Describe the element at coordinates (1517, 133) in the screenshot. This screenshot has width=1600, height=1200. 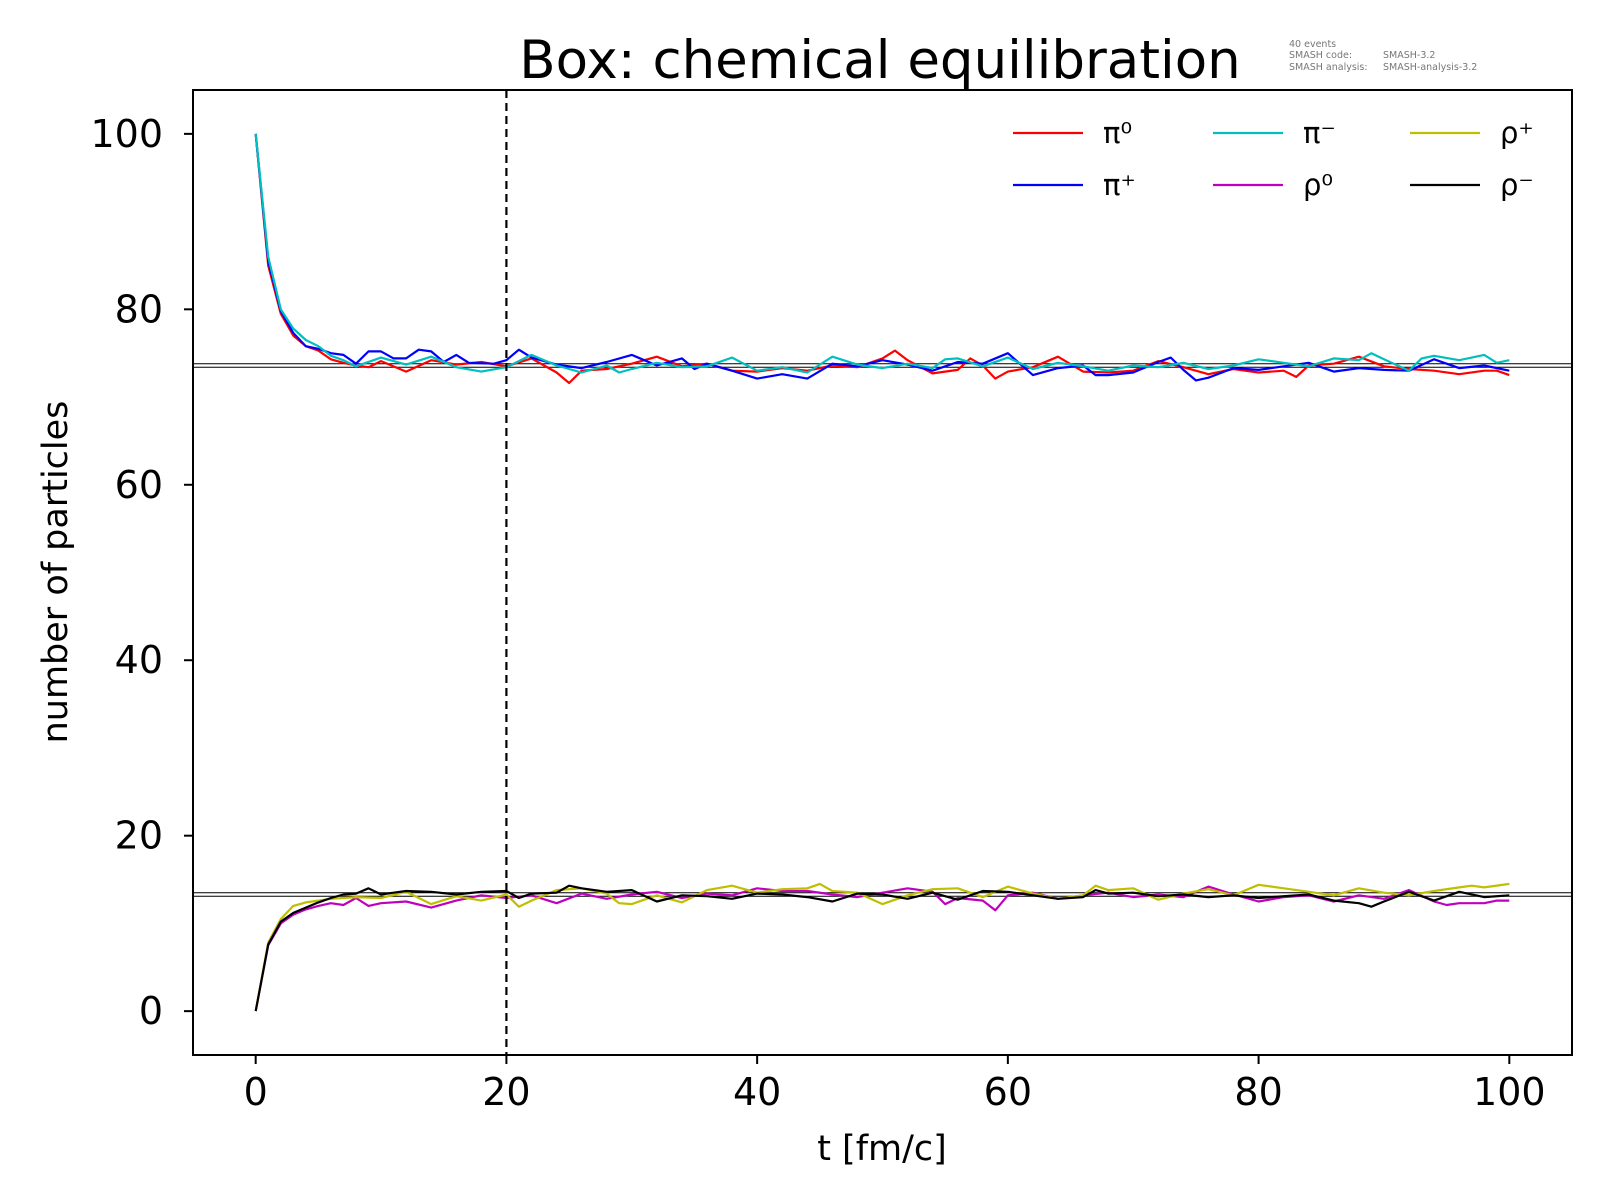
I see `legend-label: ρ⁺` at that location.